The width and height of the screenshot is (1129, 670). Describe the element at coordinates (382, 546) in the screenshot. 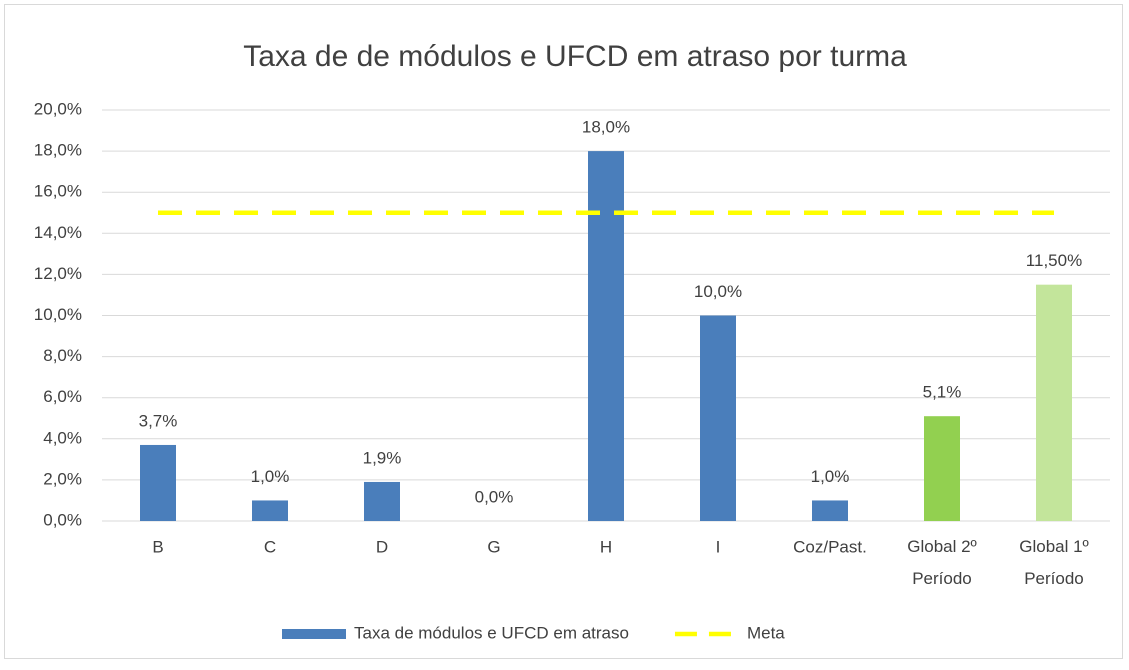

I see `x-tick-label: D` at that location.